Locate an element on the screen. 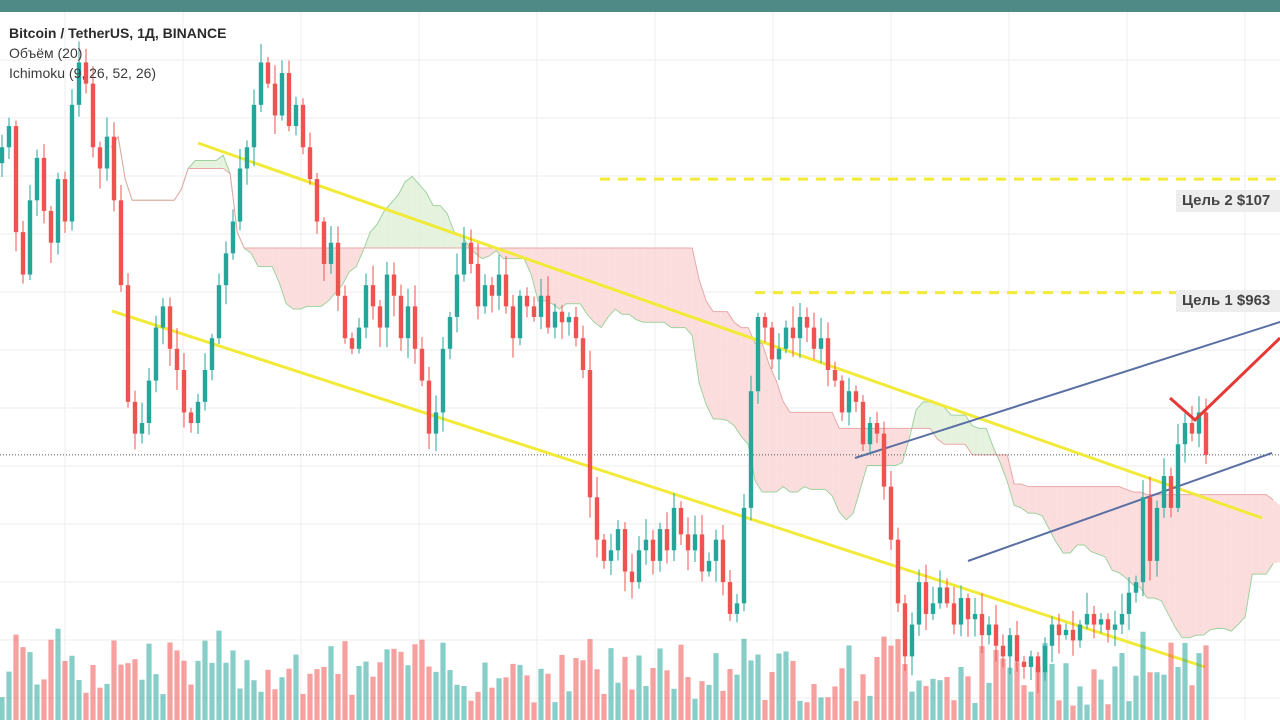 This screenshot has width=1280, height=720. rising-channel-upper is located at coordinates (1067, 390).